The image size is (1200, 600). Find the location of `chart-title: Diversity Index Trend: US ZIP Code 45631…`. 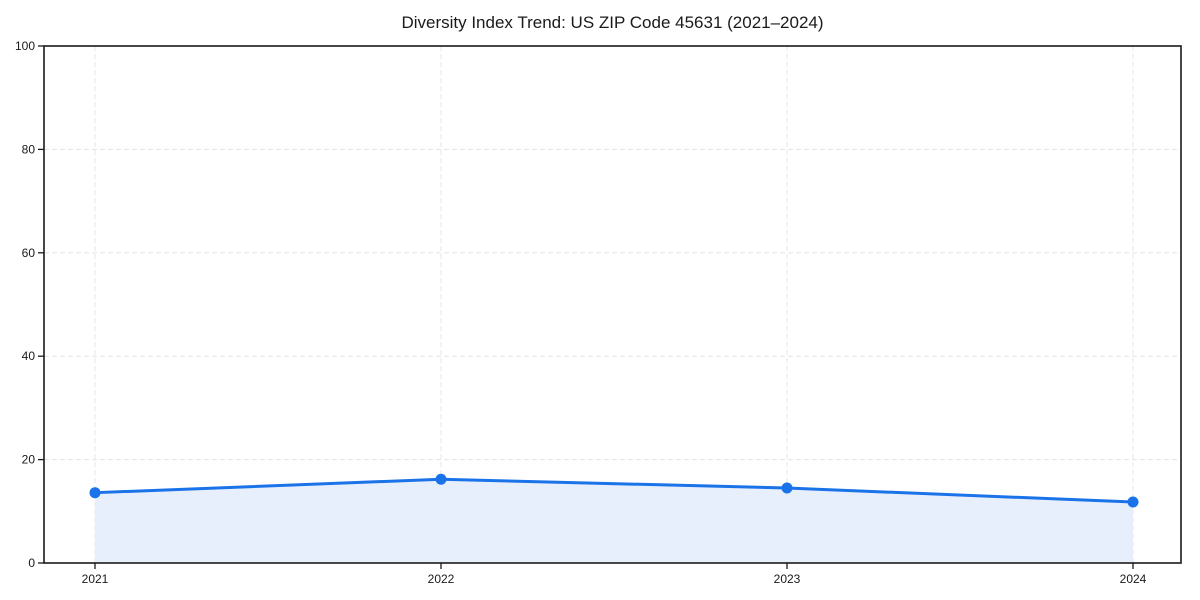

chart-title: Diversity Index Trend: US ZIP Code 45631… is located at coordinates (612, 22).